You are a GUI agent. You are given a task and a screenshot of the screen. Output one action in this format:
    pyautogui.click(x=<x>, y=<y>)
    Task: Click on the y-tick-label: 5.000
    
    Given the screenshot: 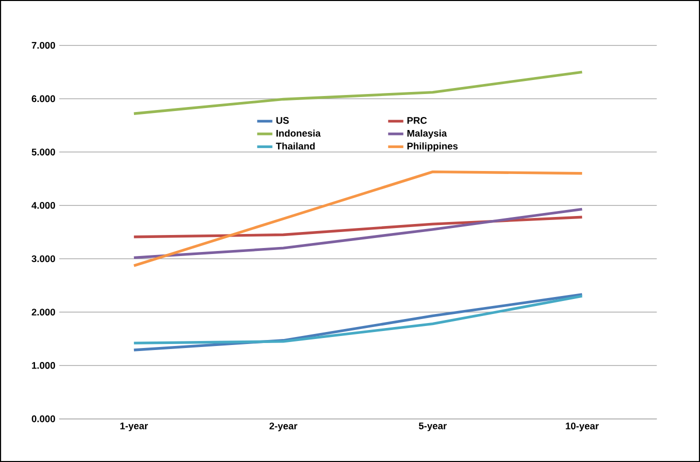 What is the action you would take?
    pyautogui.click(x=44, y=152)
    